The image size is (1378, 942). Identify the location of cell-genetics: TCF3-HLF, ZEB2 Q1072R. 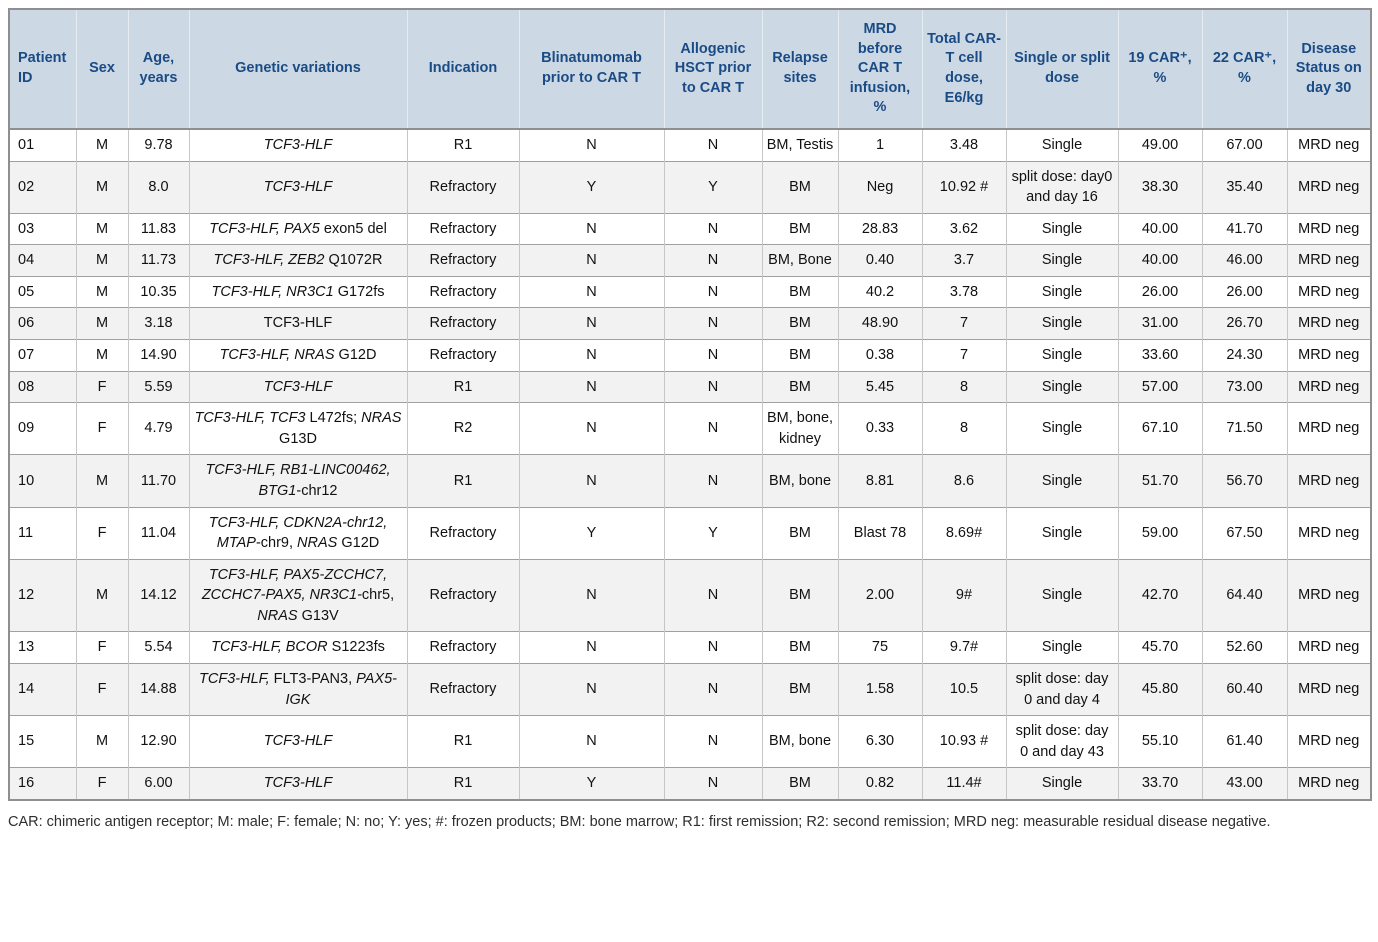
(297, 260).